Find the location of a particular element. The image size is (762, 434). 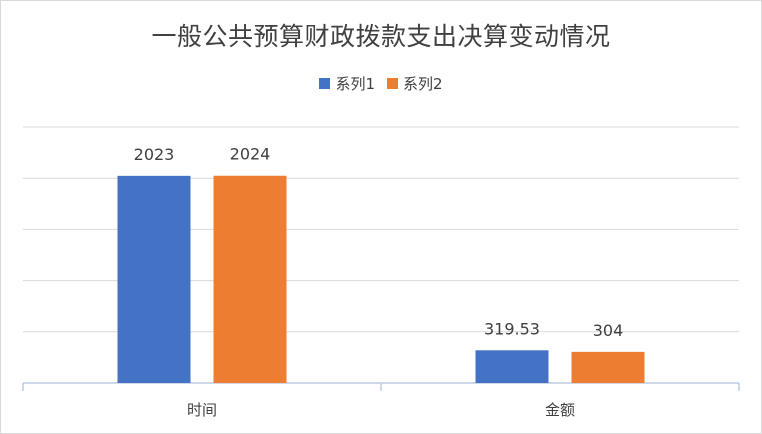

data-label-series-2-2: 304 is located at coordinates (608, 330).